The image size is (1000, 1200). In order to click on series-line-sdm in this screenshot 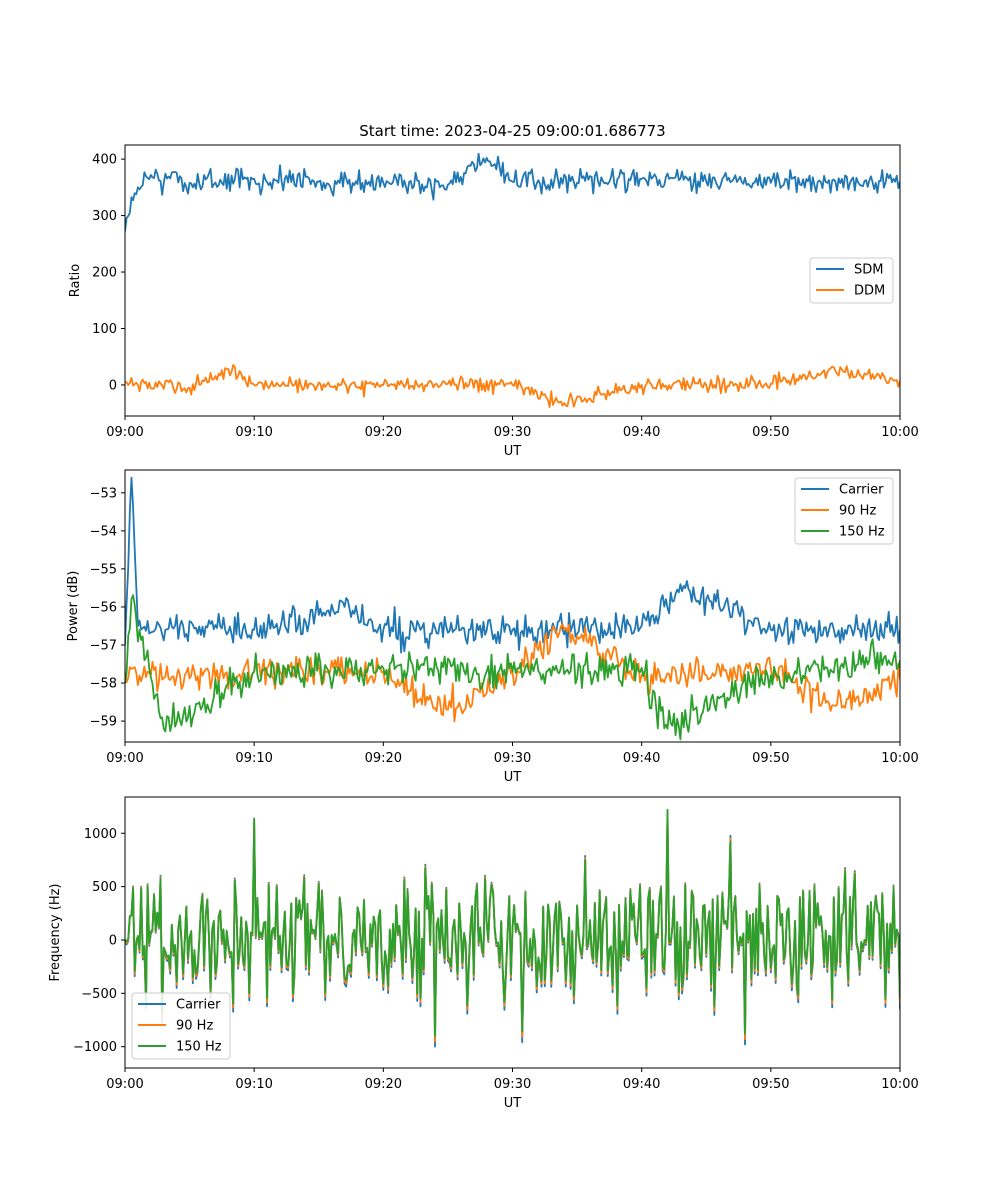, I will do `click(512, 192)`.